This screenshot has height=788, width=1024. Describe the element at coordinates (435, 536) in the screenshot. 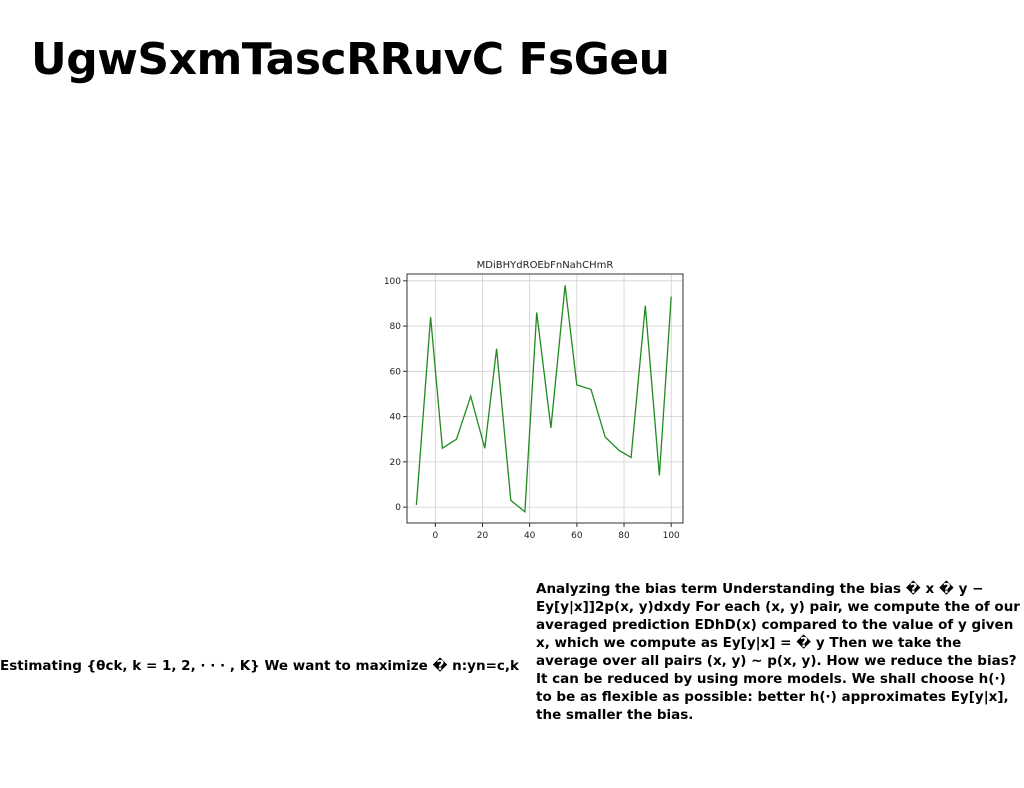

I see `x-tick-label: 0` at that location.